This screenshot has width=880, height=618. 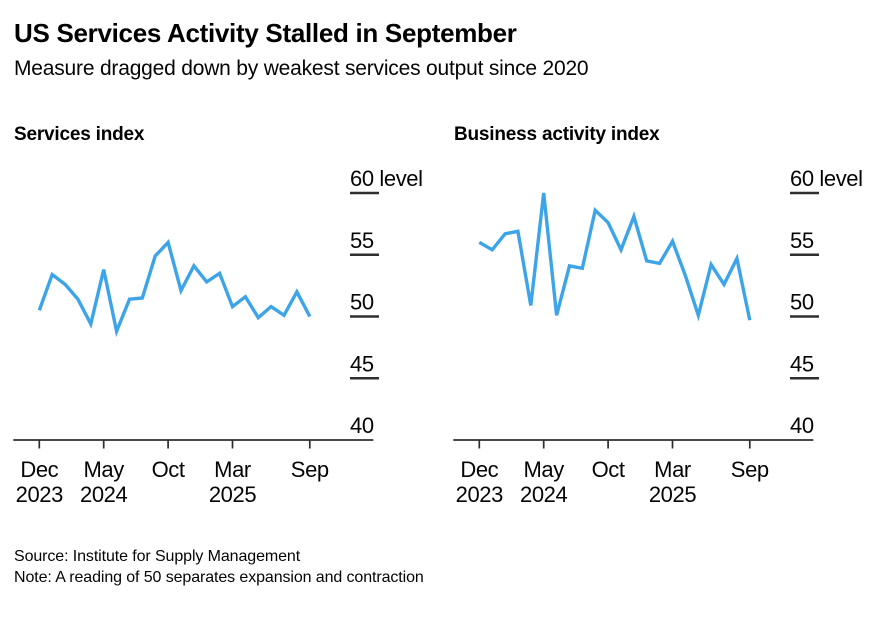 I want to click on chart-title: Services index, so click(x=79, y=134).